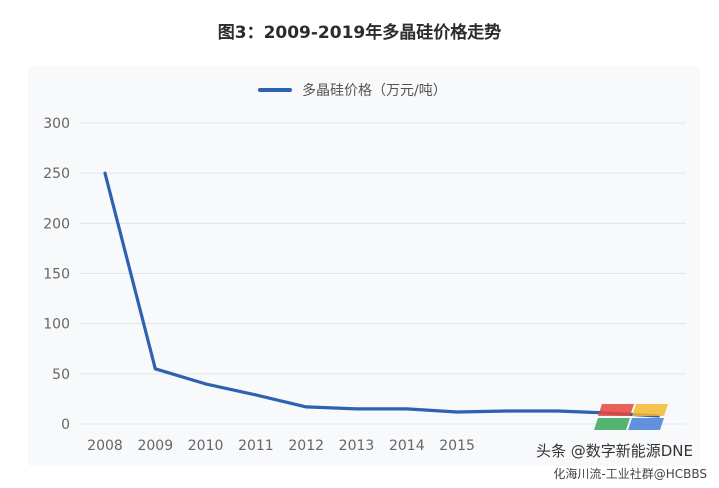 This screenshot has width=719, height=488. What do you see at coordinates (630, 474) in the screenshot?
I see `watermark-subtext: 化海川流-工业社群@HCBBS` at bounding box center [630, 474].